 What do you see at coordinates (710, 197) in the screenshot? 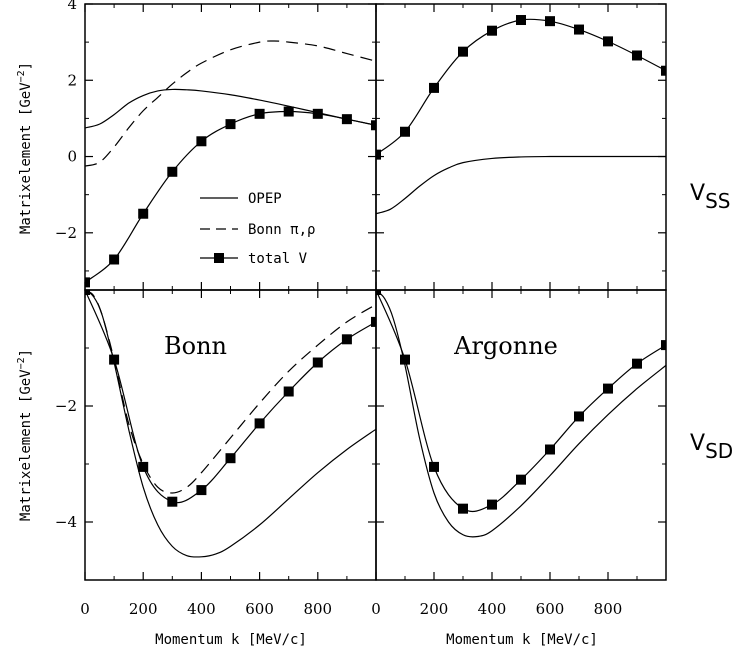
I see `row-label-vss: VSS` at bounding box center [710, 197].